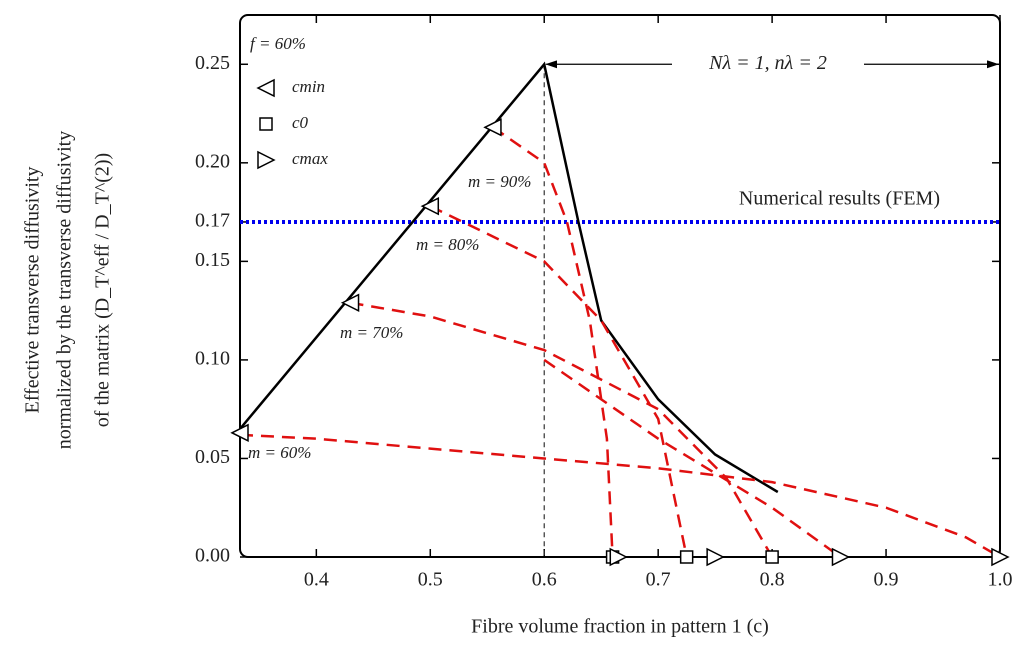 This screenshot has width=1024, height=648. I want to click on x-tick-label: 0.4, so click(316, 580).